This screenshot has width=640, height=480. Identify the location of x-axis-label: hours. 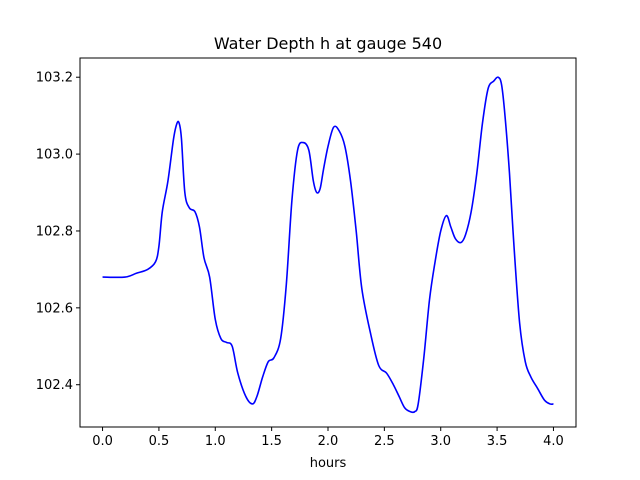
(328, 463).